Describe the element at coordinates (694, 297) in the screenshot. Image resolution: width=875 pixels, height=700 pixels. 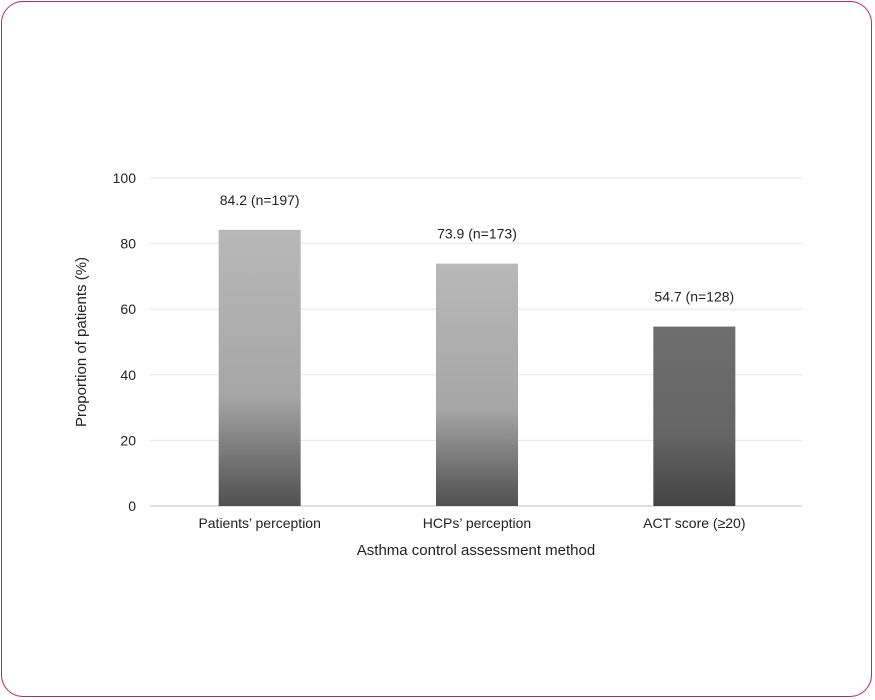
I see `bar-data-label: 54.7 (n=128)` at that location.